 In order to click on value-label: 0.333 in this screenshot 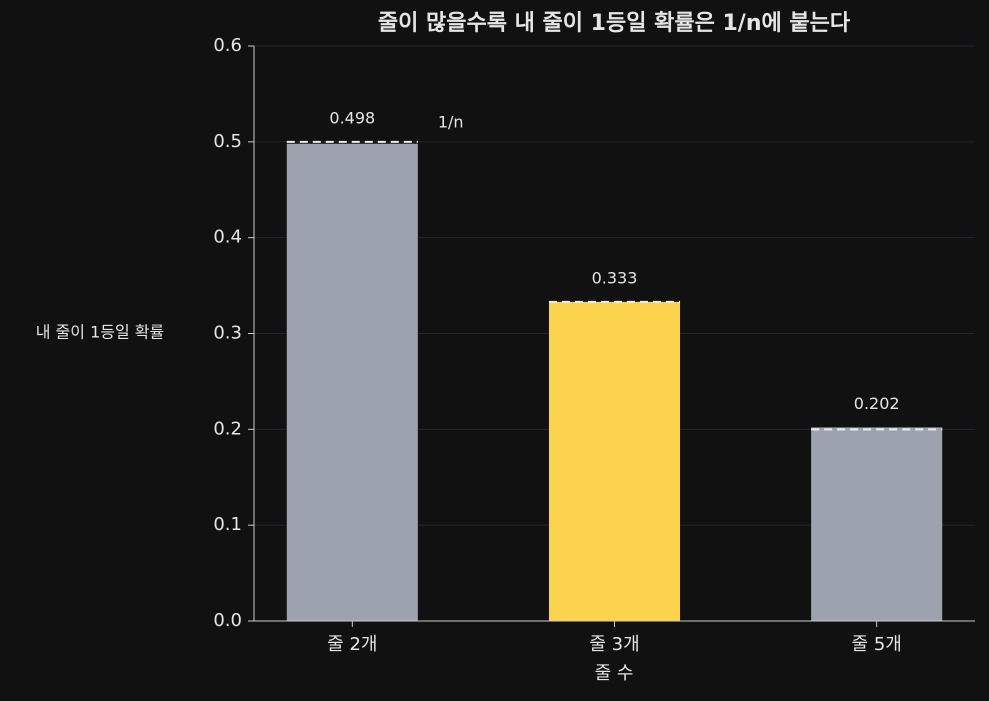, I will do `click(615, 277)`.